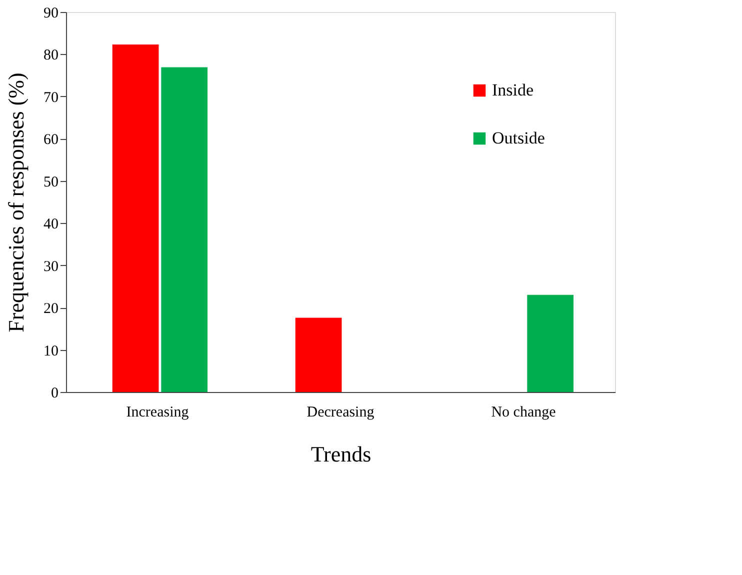 This screenshot has height=575, width=742. I want to click on y-axis-title: Frequencies of responses (%), so click(16, 202).